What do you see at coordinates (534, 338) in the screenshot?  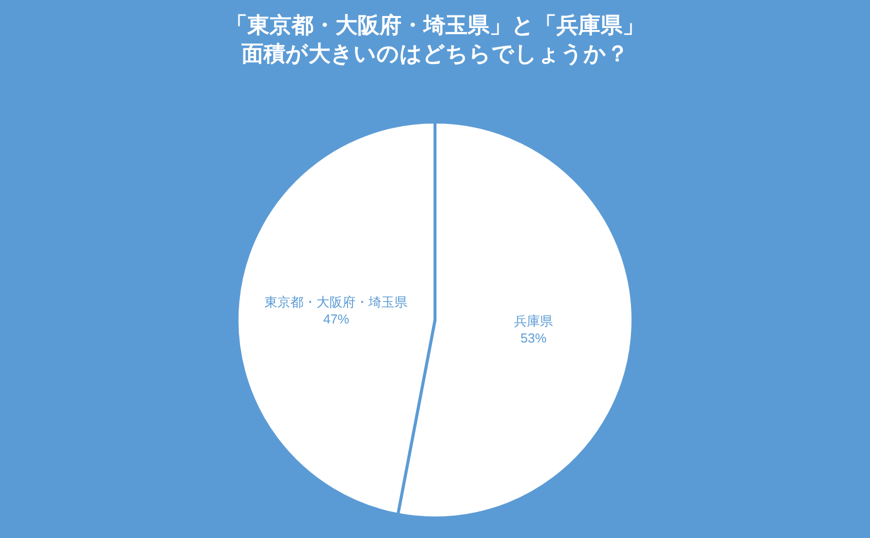 I see `data-label: 53%` at bounding box center [534, 338].